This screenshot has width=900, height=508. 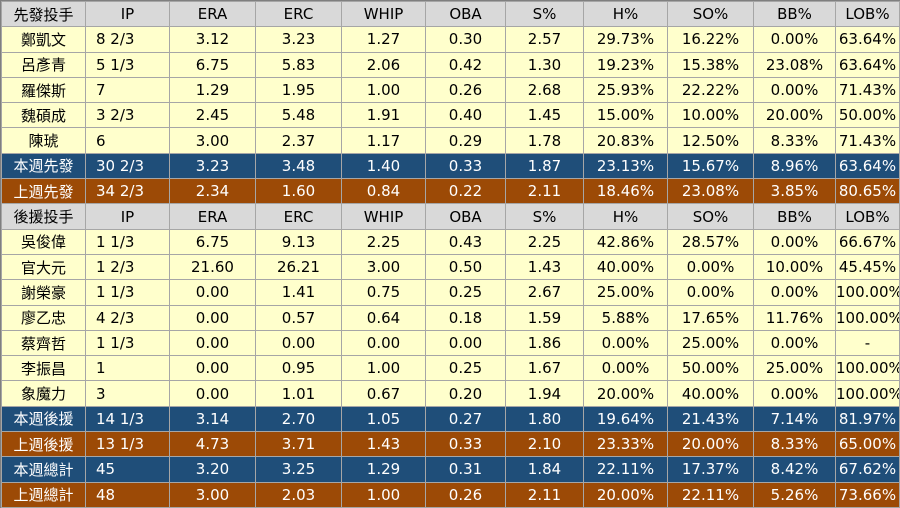 What do you see at coordinates (465, 64) in the screenshot?
I see `stat-cell: 0.42` at bounding box center [465, 64].